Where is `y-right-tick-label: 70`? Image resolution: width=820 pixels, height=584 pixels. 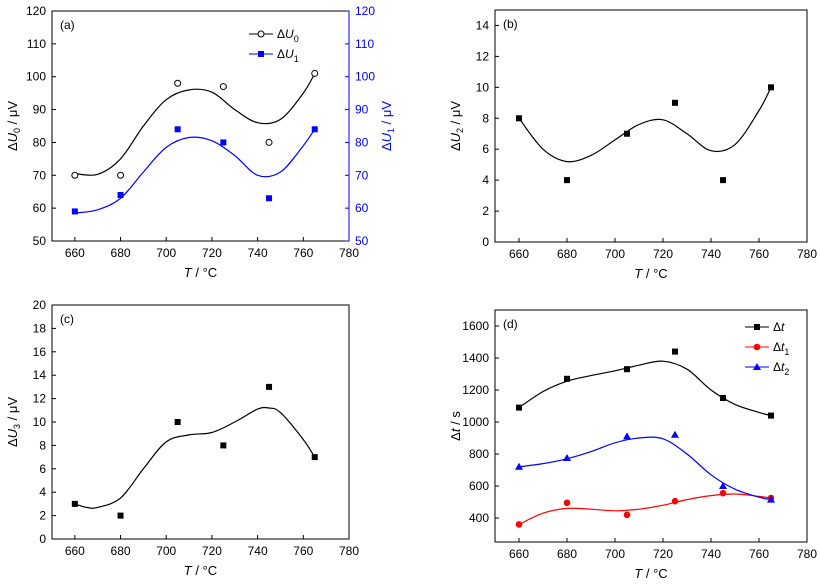 y-right-tick-label: 70 is located at coordinates (362, 175).